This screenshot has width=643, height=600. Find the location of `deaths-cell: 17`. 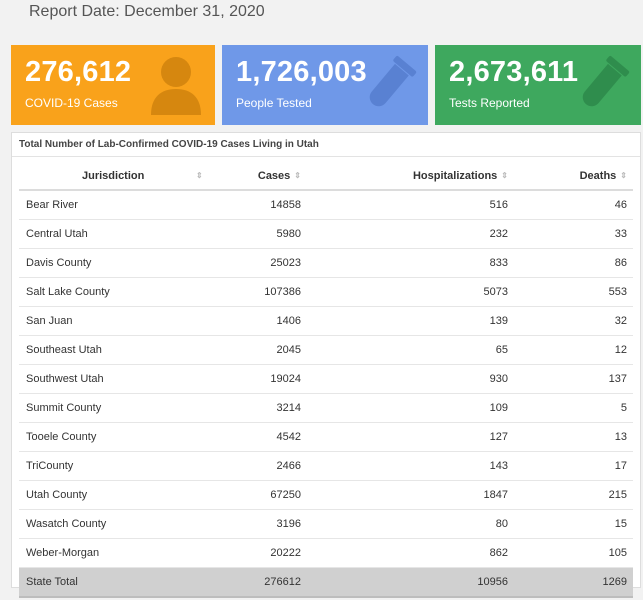

deaths-cell: 17 is located at coordinates (620, 466).